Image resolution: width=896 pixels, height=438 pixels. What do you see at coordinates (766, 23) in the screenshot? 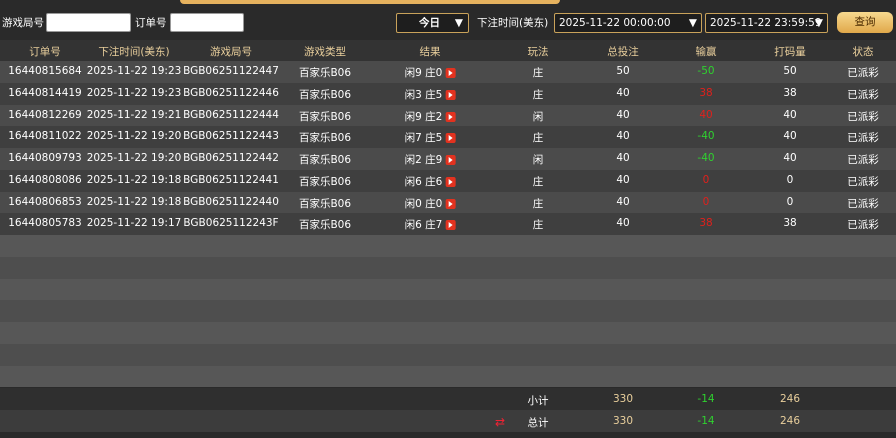
I see `end-select: 2025-11-22 23:59:59 ▼` at bounding box center [766, 23].